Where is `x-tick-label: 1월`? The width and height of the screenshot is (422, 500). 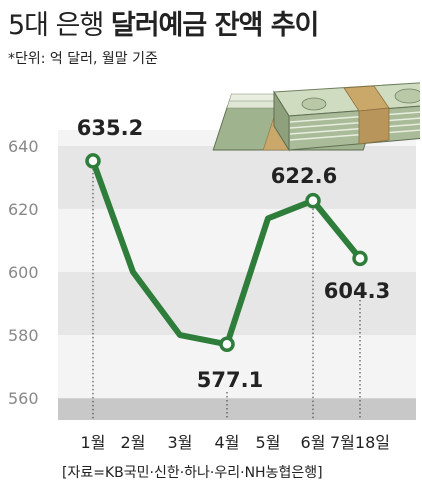 x-tick-label: 1월 is located at coordinates (93, 442).